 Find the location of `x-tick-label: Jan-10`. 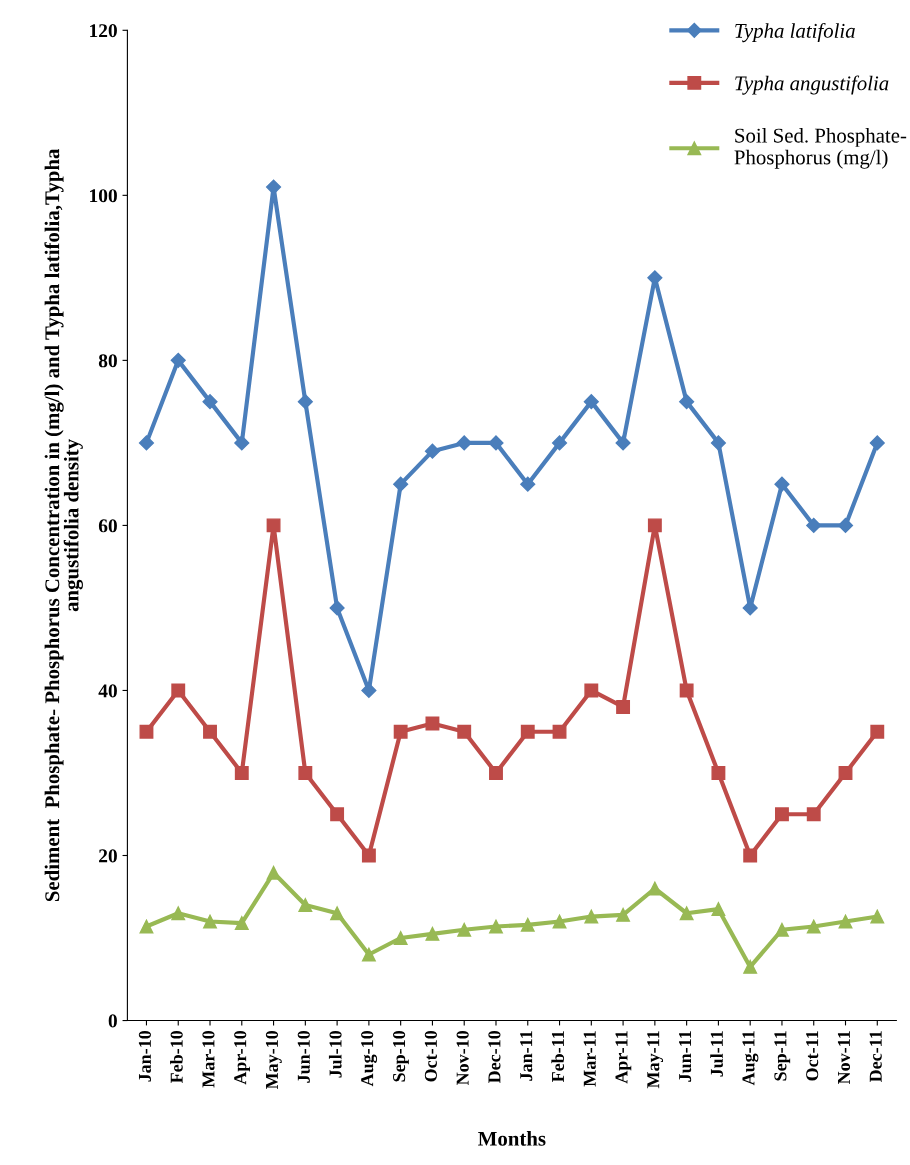

x-tick-label: Jan-10 is located at coordinates (144, 1056).